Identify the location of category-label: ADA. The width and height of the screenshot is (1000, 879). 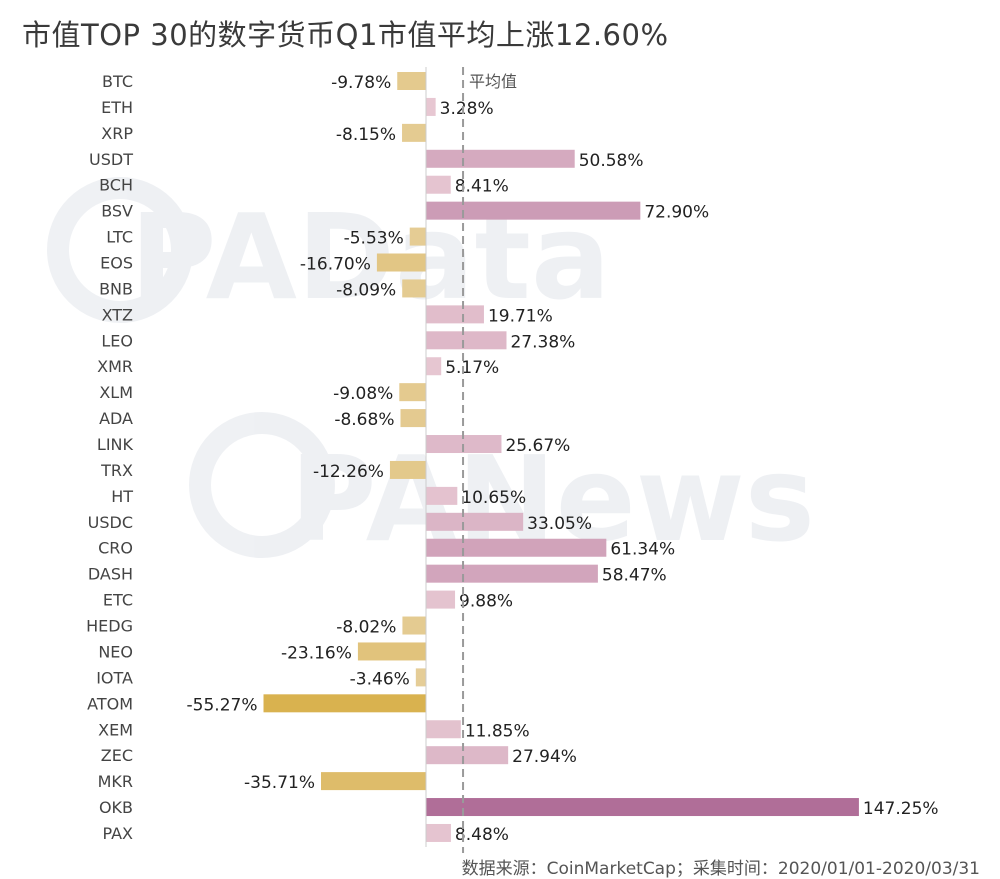
(116, 418).